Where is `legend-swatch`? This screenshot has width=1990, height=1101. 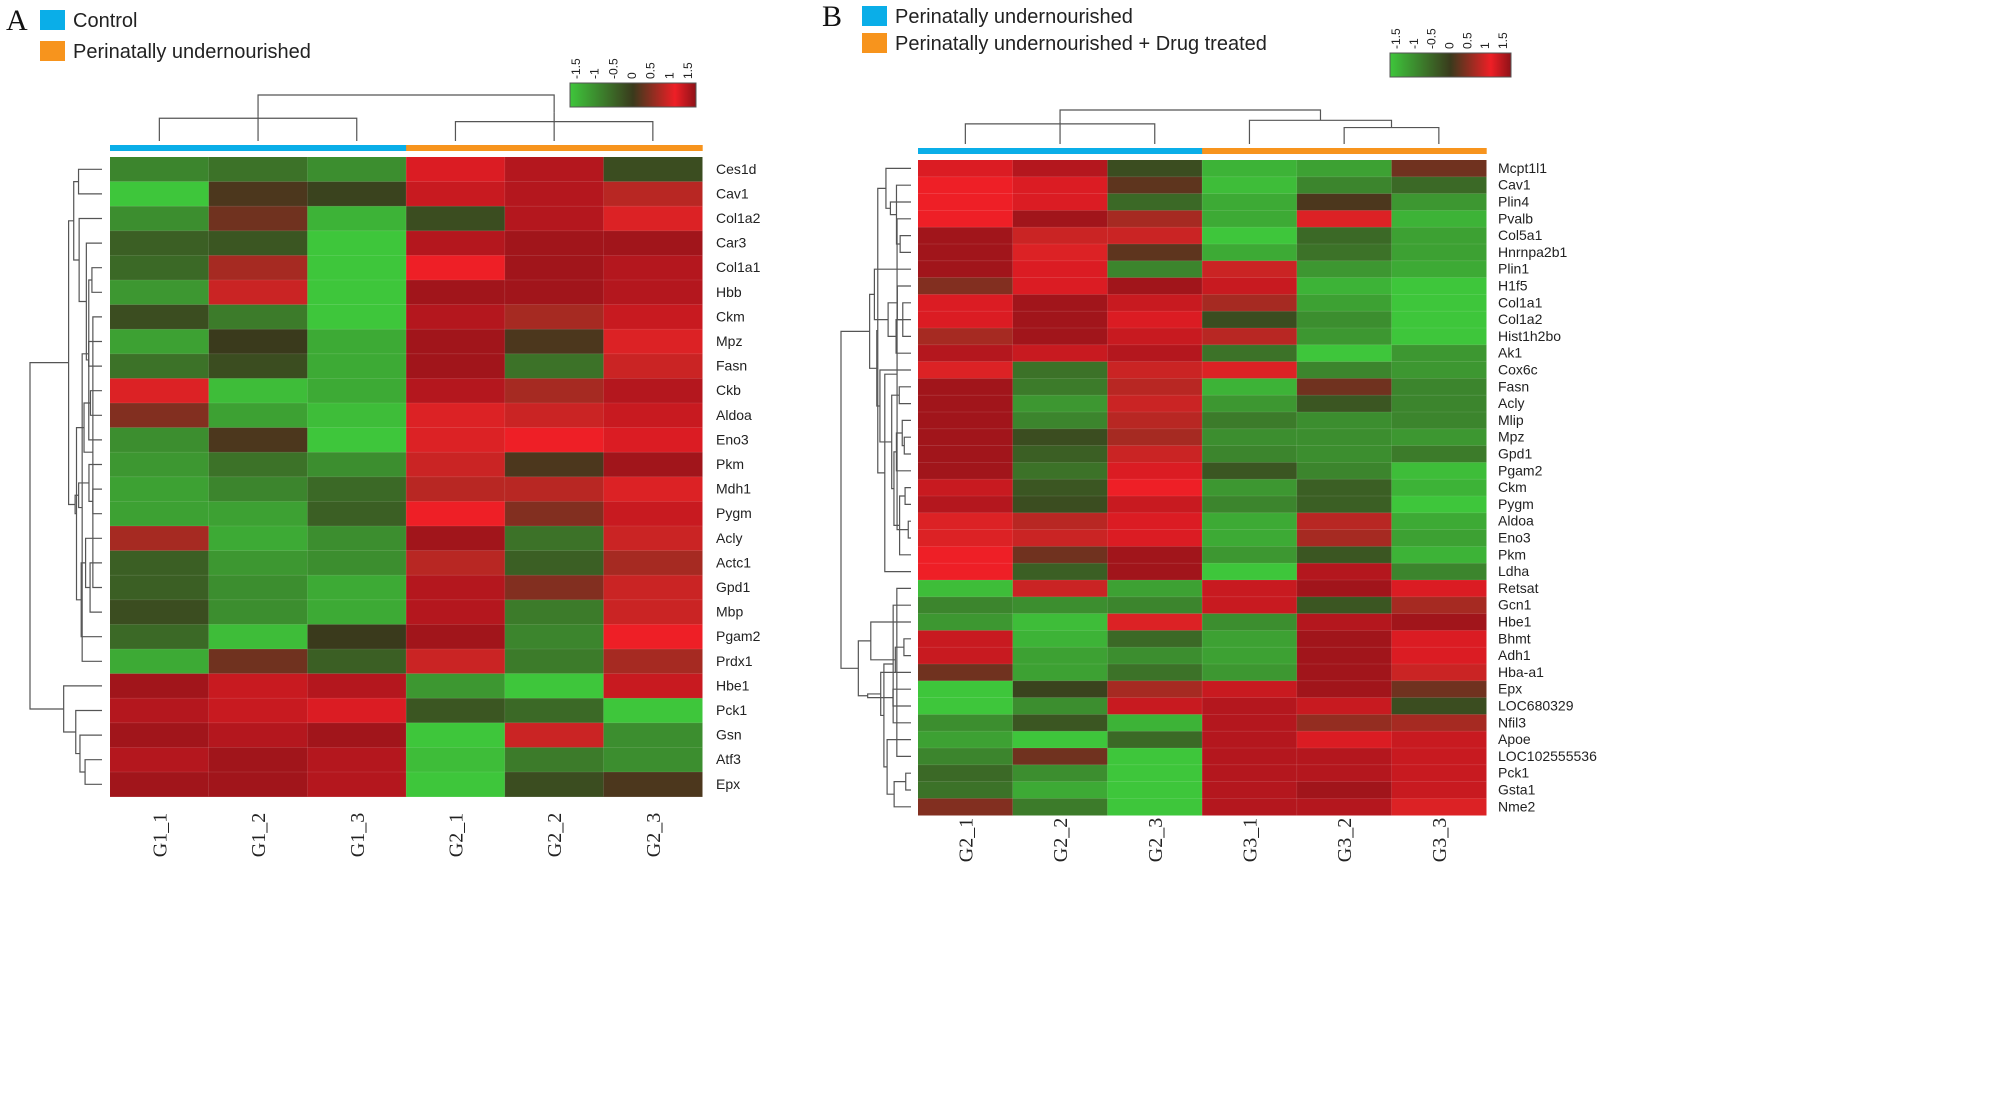
legend-swatch is located at coordinates (52, 51).